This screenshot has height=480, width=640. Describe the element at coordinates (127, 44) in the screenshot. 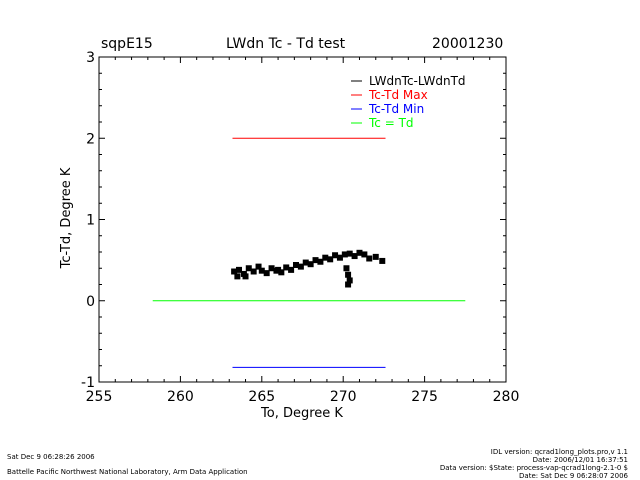

I see `site-label: sqpE15` at that location.